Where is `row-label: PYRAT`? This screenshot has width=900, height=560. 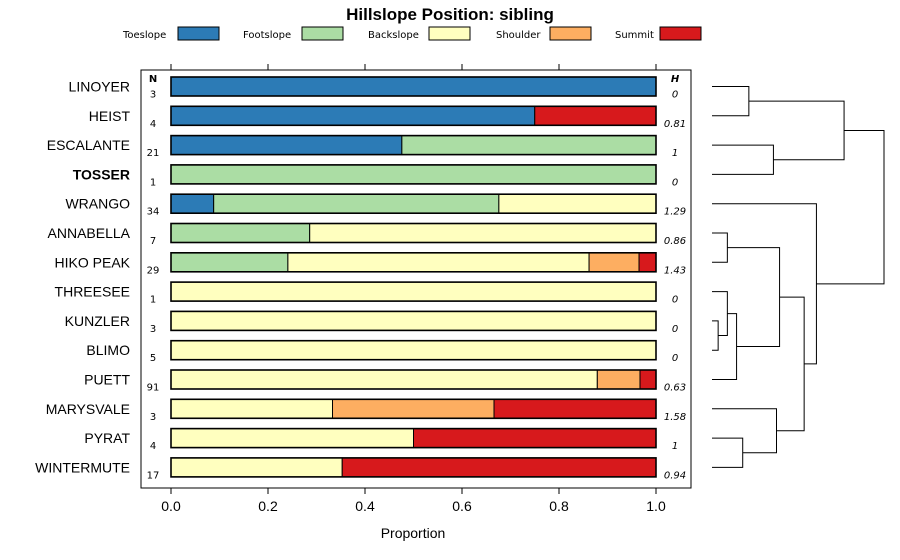 row-label: PYRAT is located at coordinates (107, 438).